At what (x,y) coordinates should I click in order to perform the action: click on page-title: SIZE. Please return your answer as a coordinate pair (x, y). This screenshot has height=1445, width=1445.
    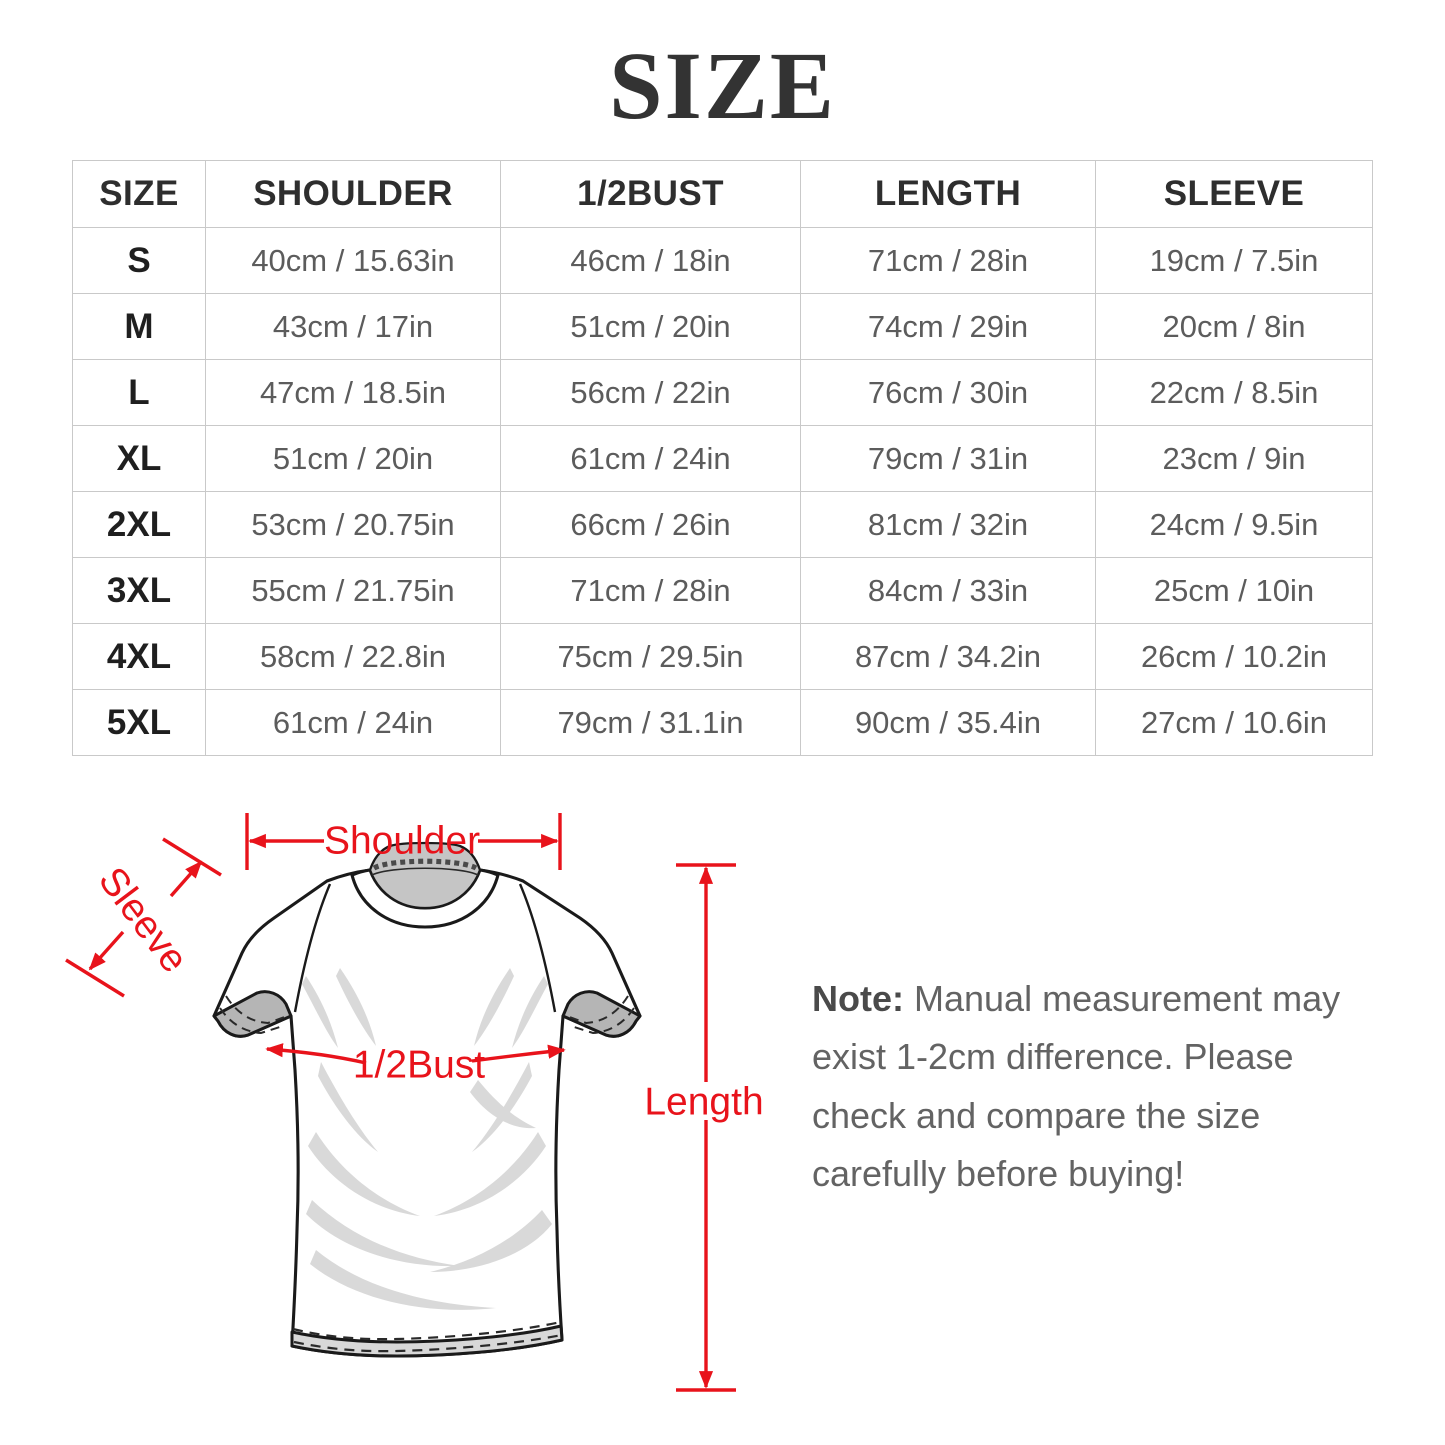
    Looking at the image, I should click on (722, 85).